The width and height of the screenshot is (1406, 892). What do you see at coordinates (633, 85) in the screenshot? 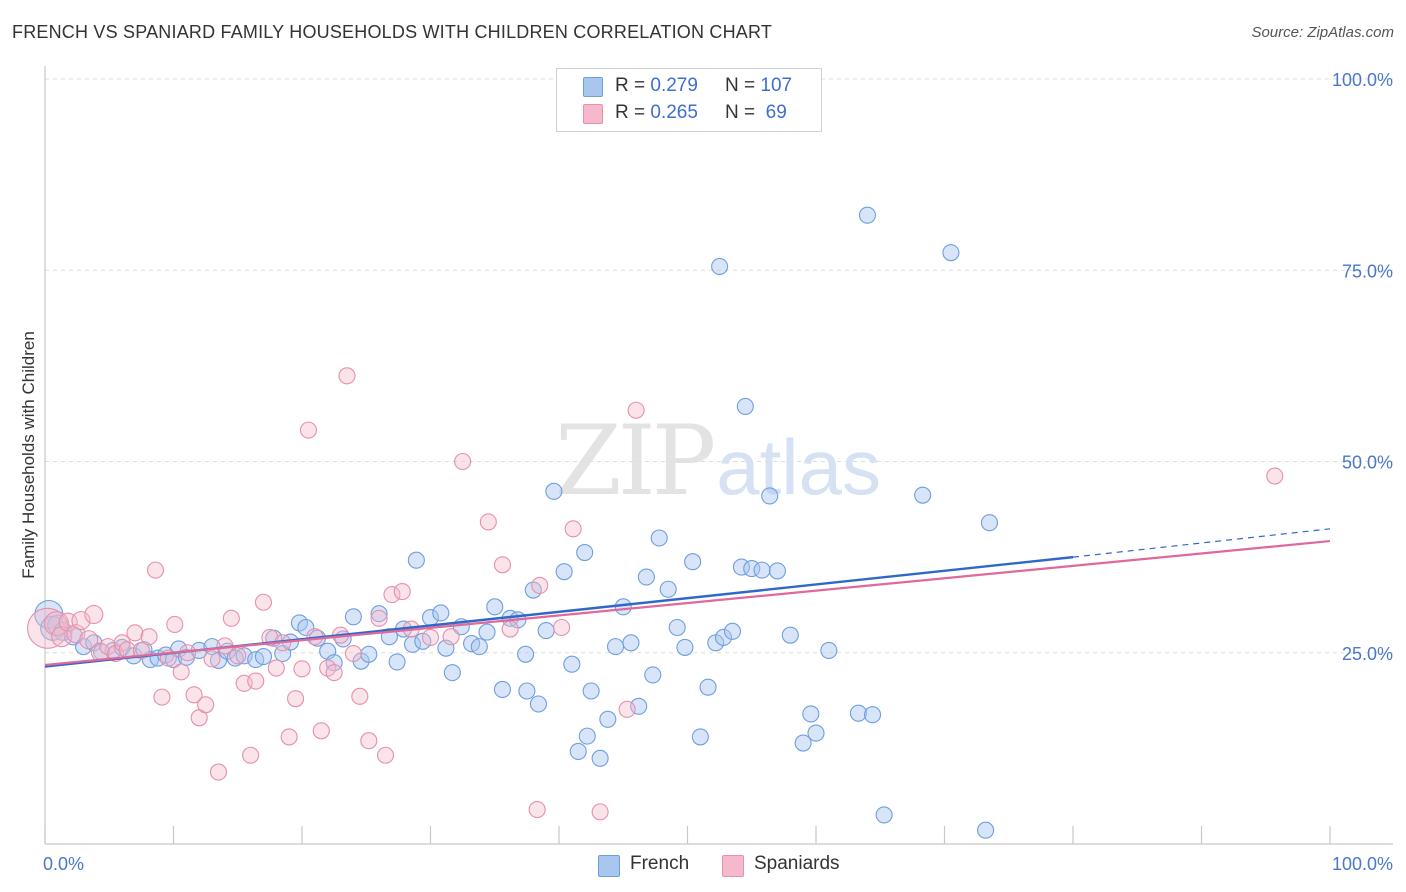
I see `legend-r-label-french: R =` at bounding box center [633, 85].